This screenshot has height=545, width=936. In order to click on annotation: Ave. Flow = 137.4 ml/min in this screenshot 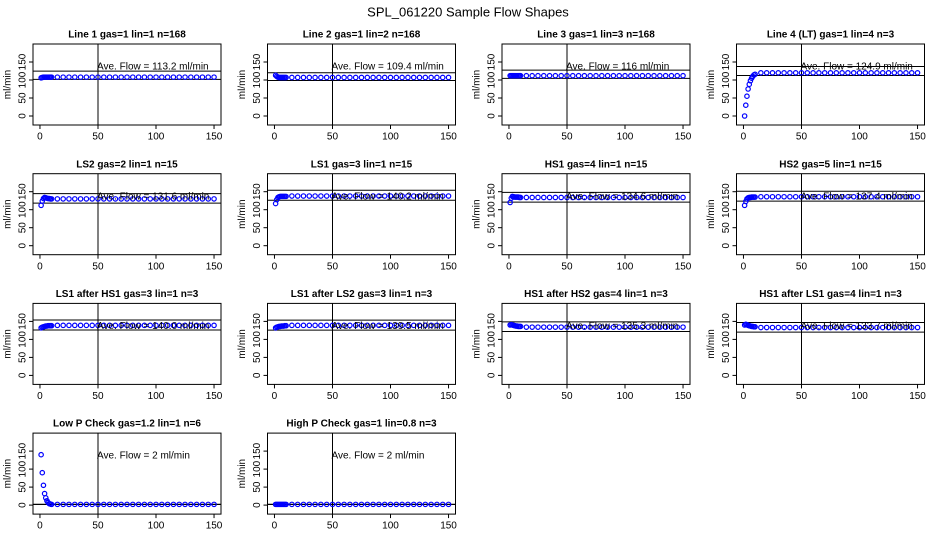, I will do `click(857, 196)`.